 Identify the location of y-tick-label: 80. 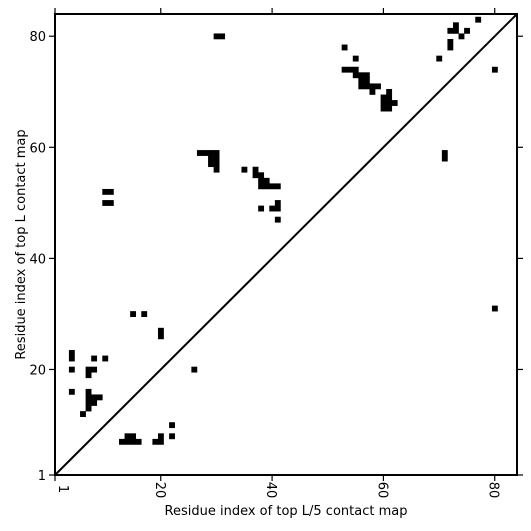
(37, 37).